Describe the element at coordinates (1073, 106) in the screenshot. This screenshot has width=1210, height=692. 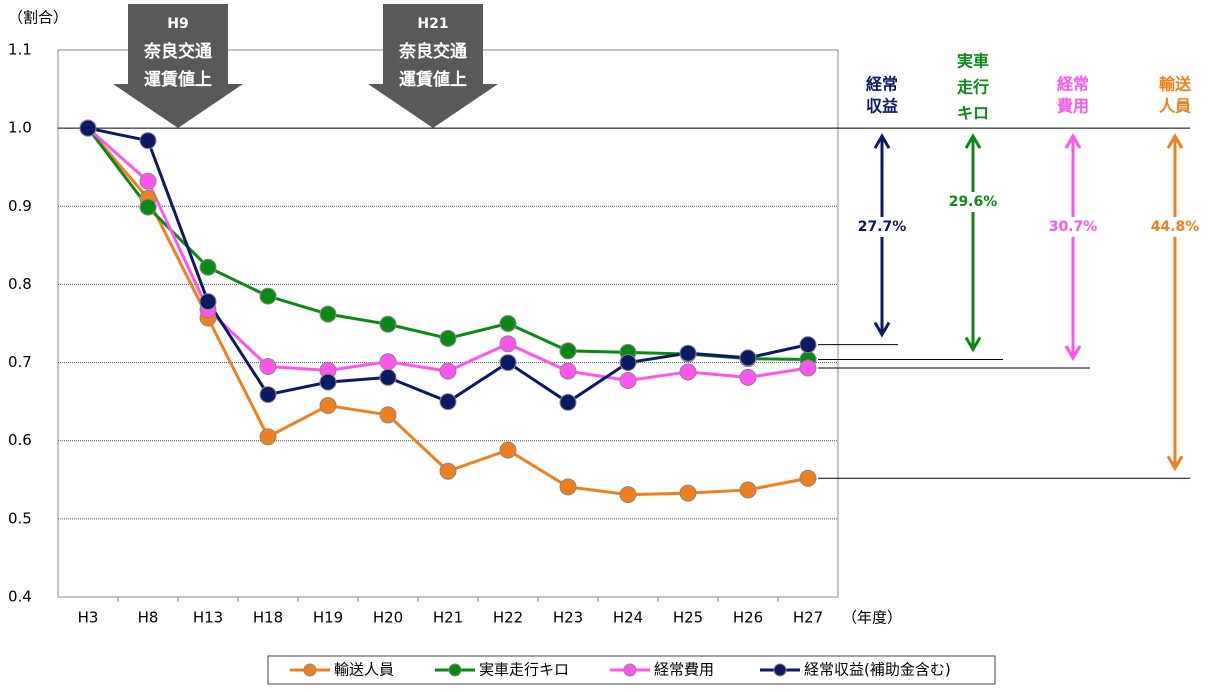
I see `change-label: 費用` at that location.